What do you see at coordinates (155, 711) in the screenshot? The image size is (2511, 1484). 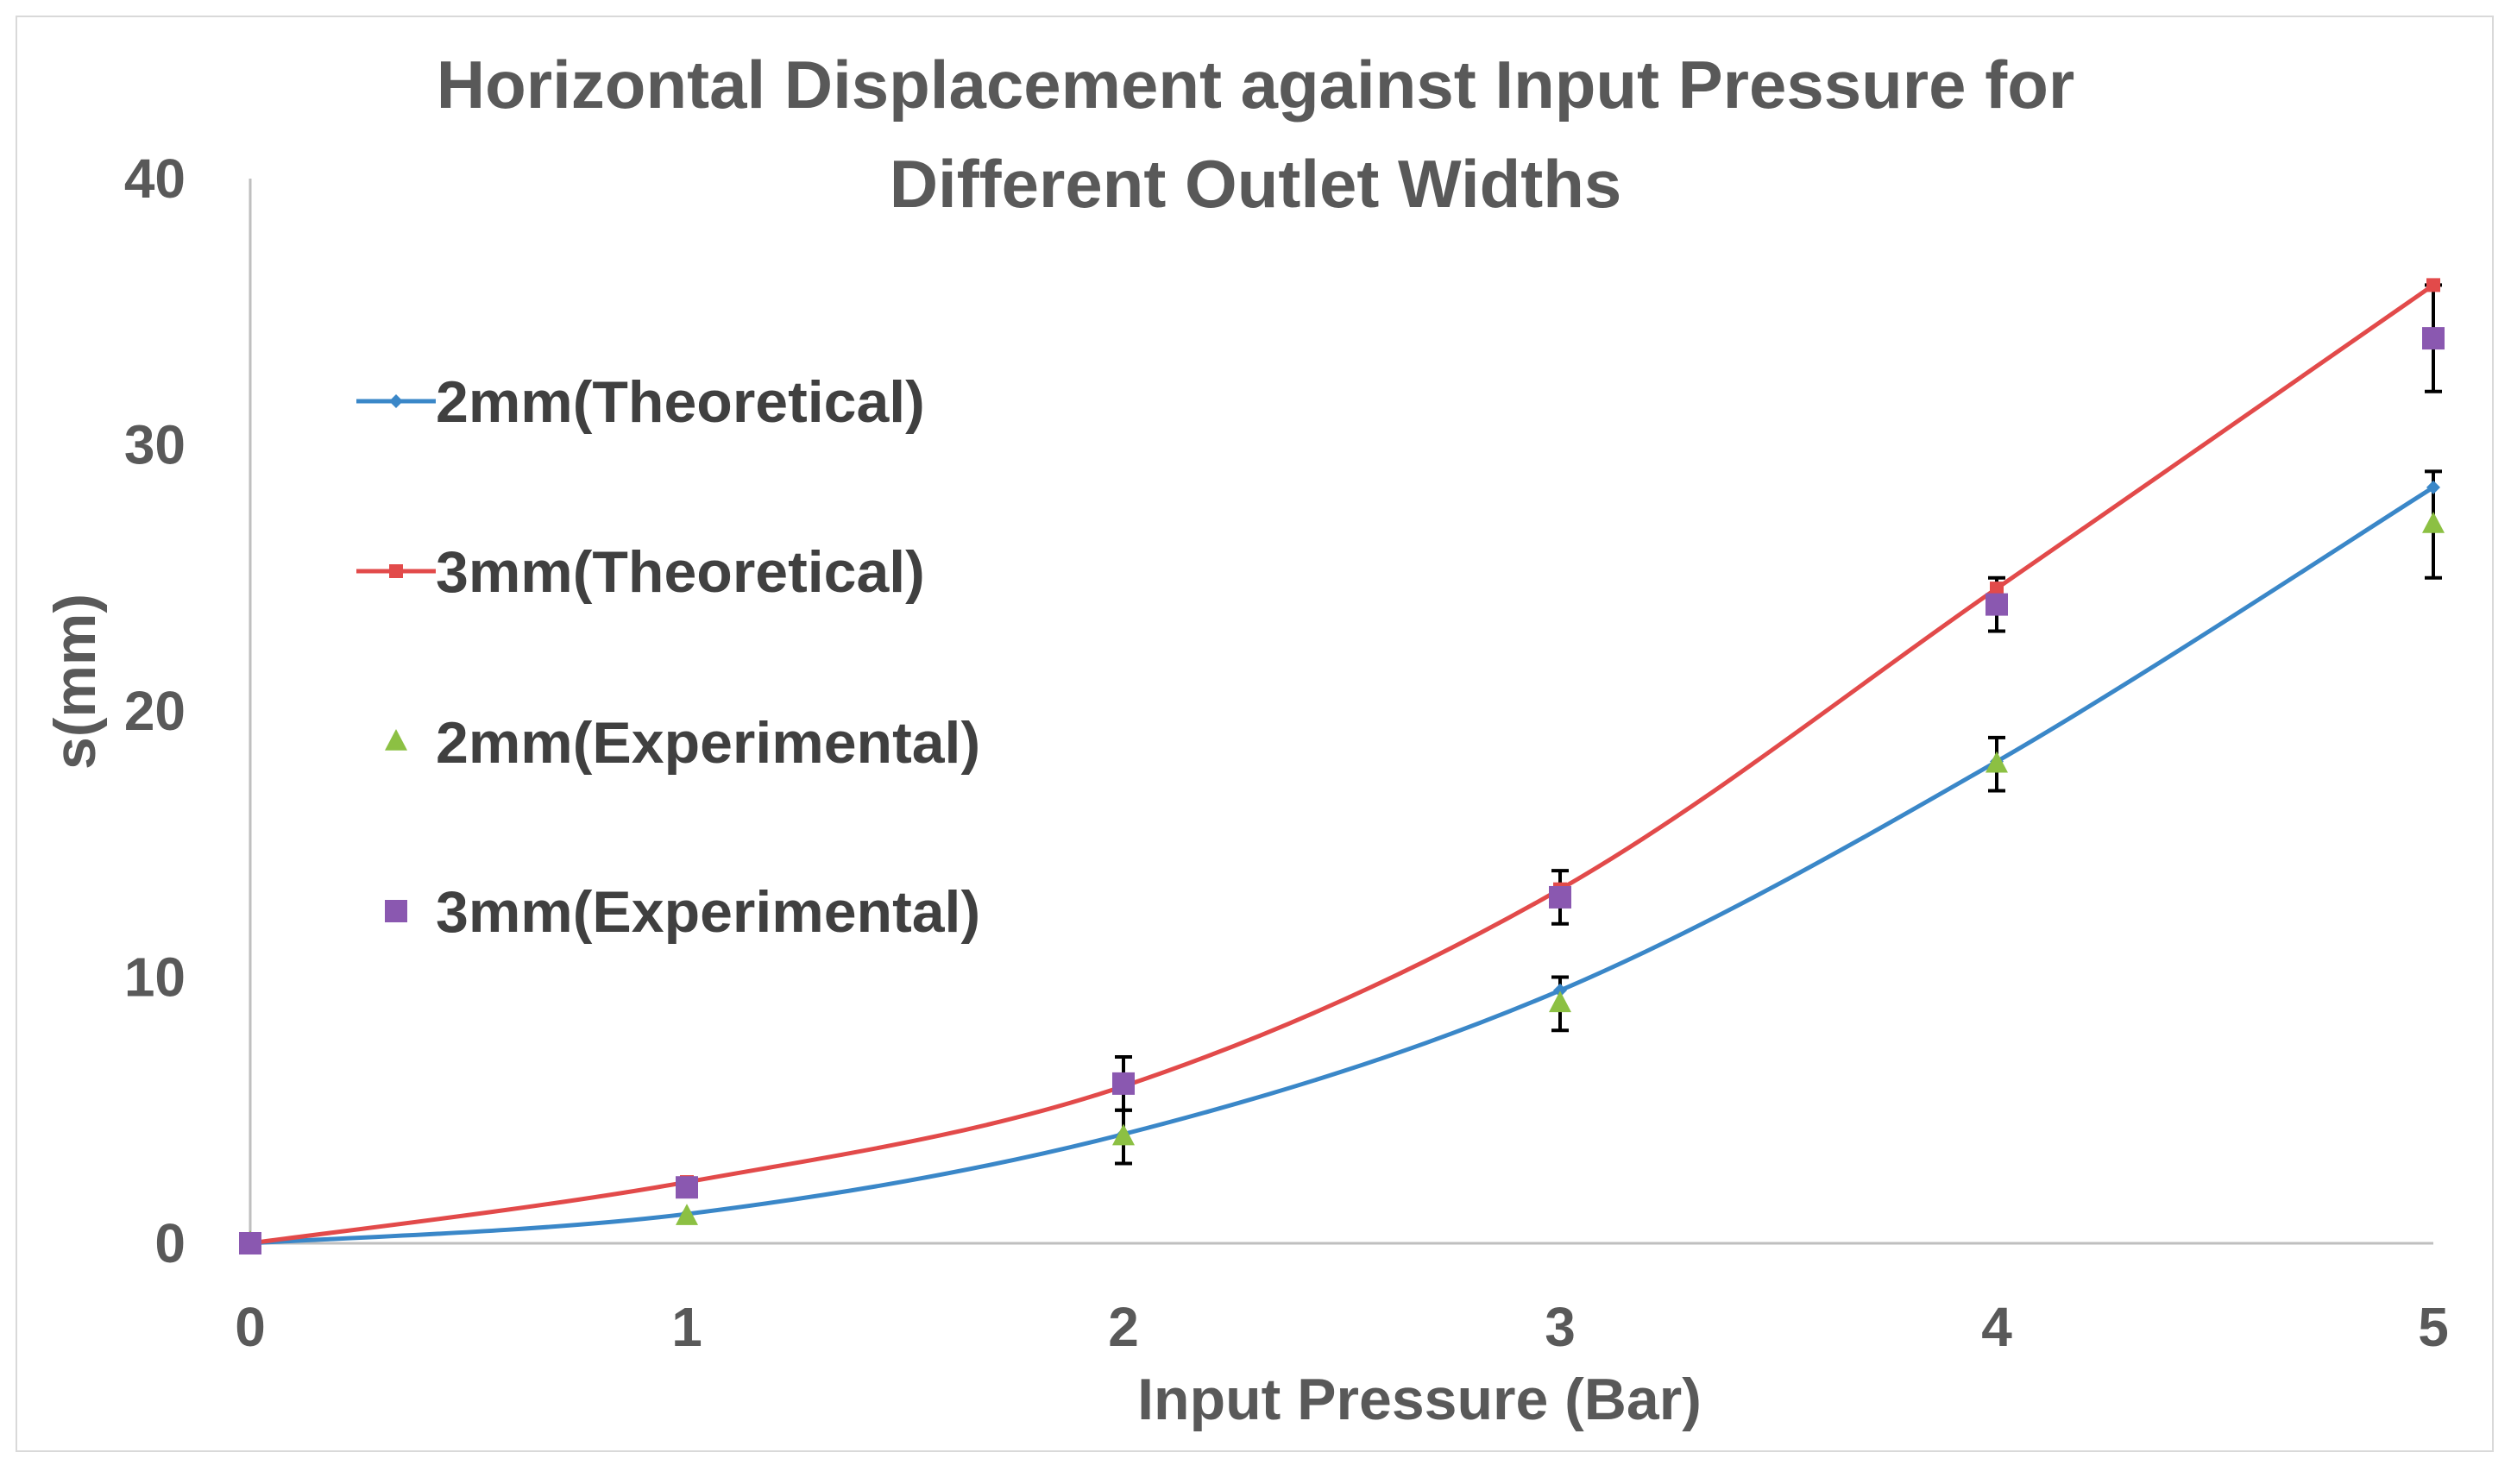 I see `y-tick-label: 20` at bounding box center [155, 711].